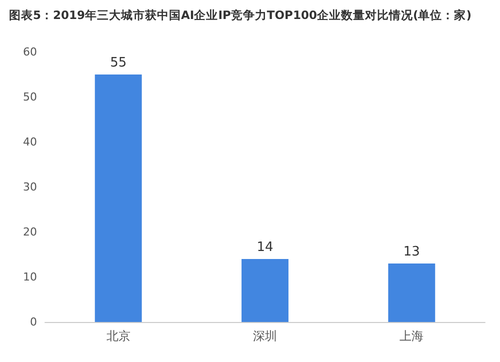 The image size is (500, 362). I want to click on x-tick-label: 深圳, so click(265, 336).